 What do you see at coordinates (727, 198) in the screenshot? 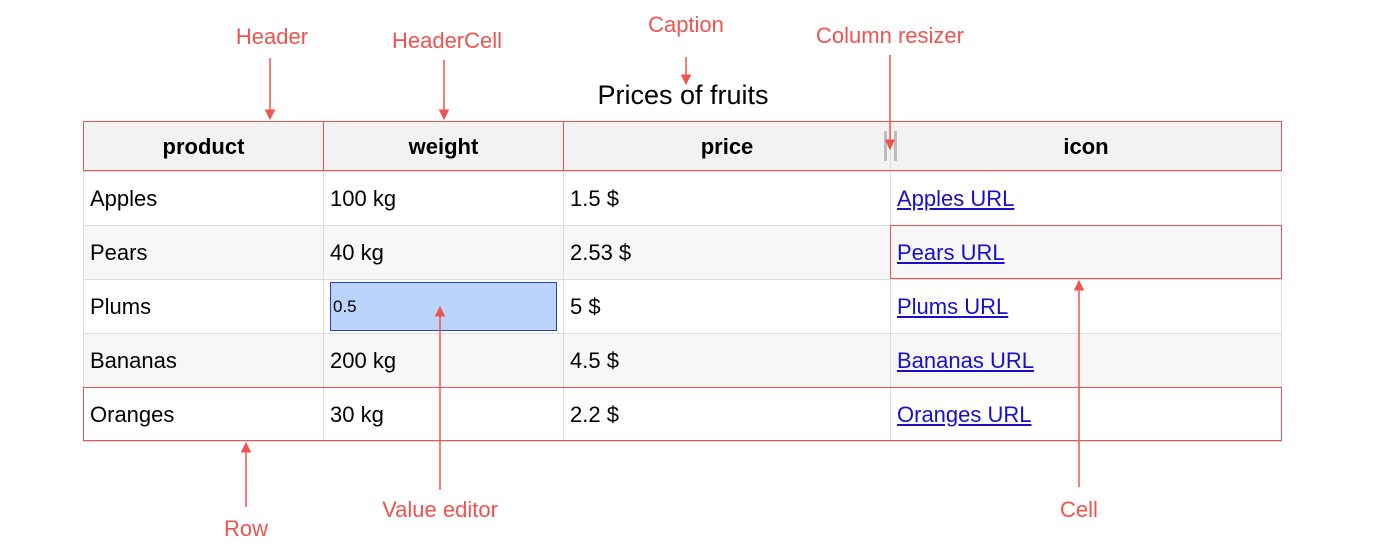
I see `cell-price: 1.5 $` at bounding box center [727, 198].